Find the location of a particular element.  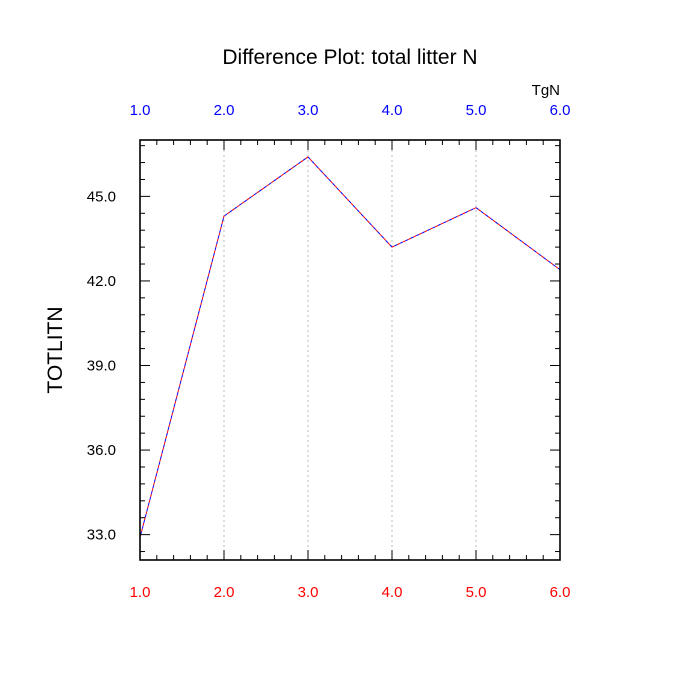

top-x-tick-label: 3.0 is located at coordinates (308, 110).